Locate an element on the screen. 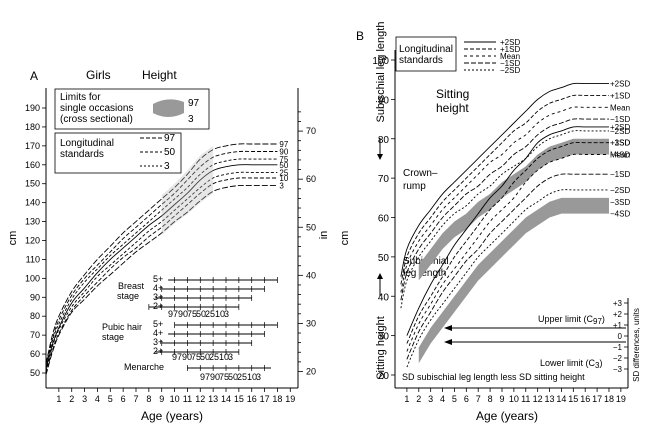  legend-single-line-2: single occasions is located at coordinates (96, 108).